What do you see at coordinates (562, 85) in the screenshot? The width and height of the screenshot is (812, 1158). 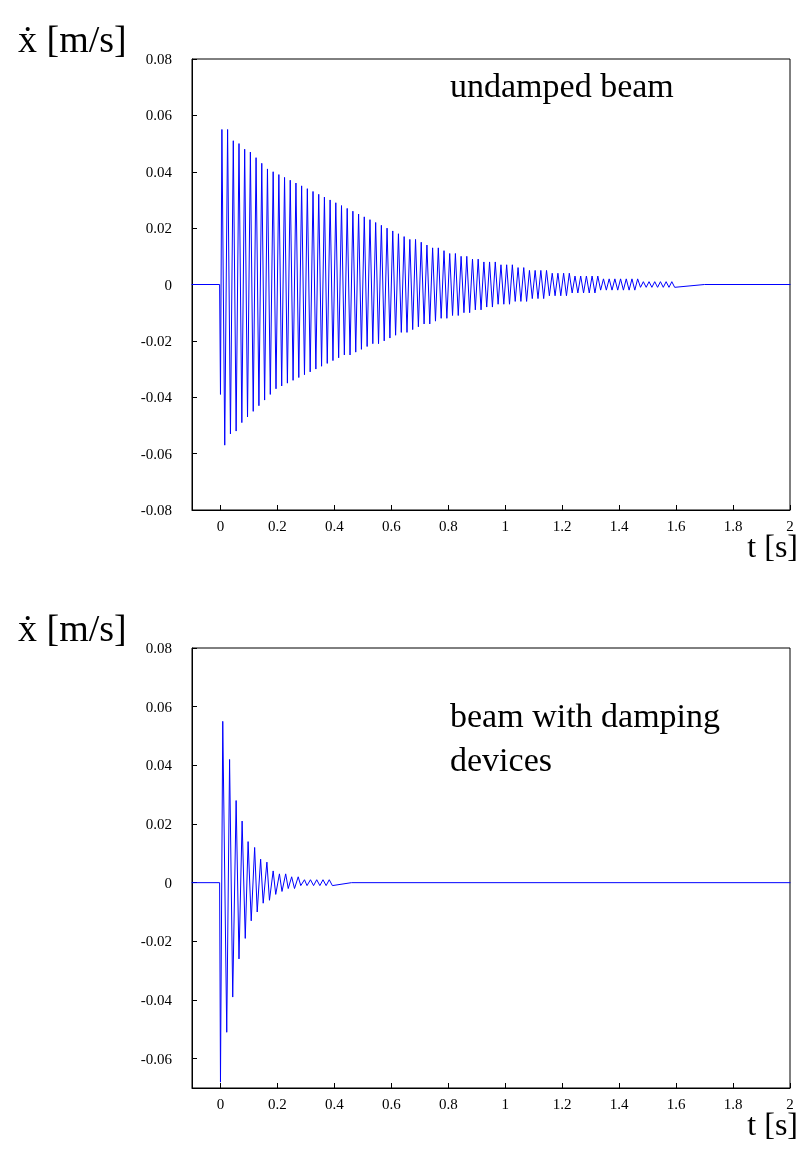 I see `annotation: undamped beam` at bounding box center [562, 85].